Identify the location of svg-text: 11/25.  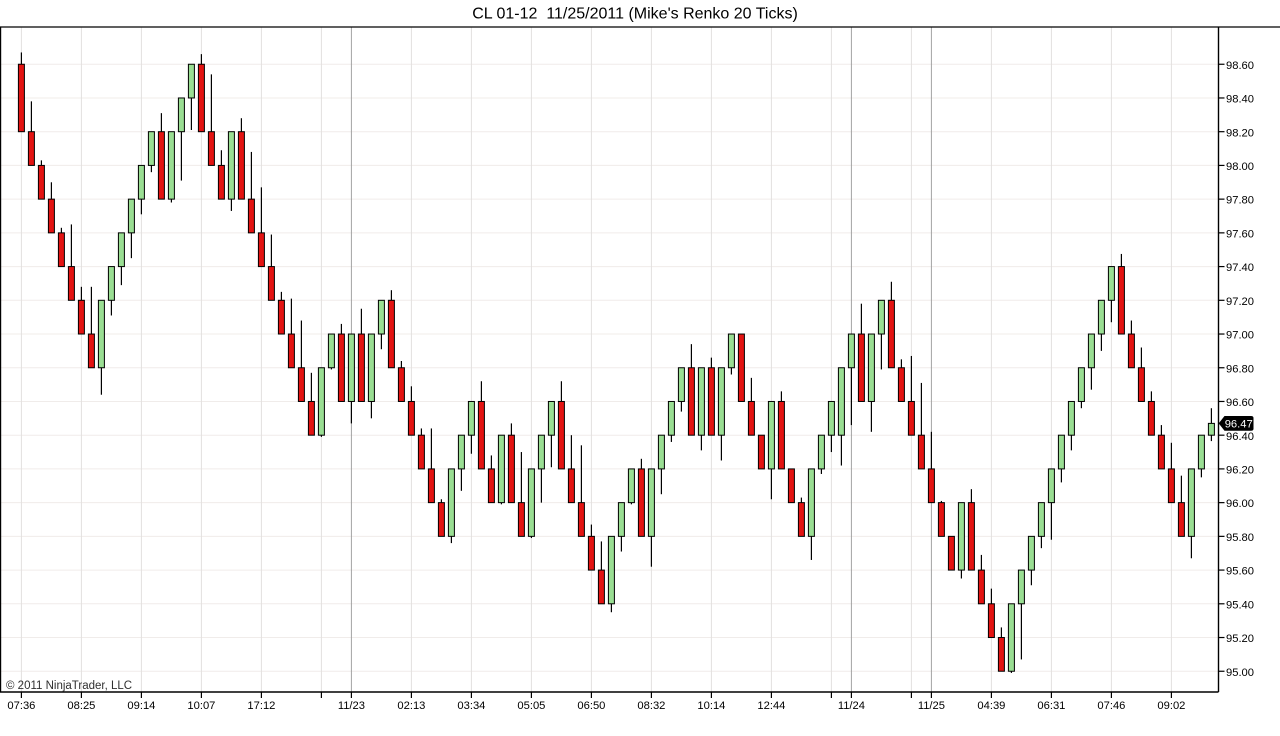
(931, 706).